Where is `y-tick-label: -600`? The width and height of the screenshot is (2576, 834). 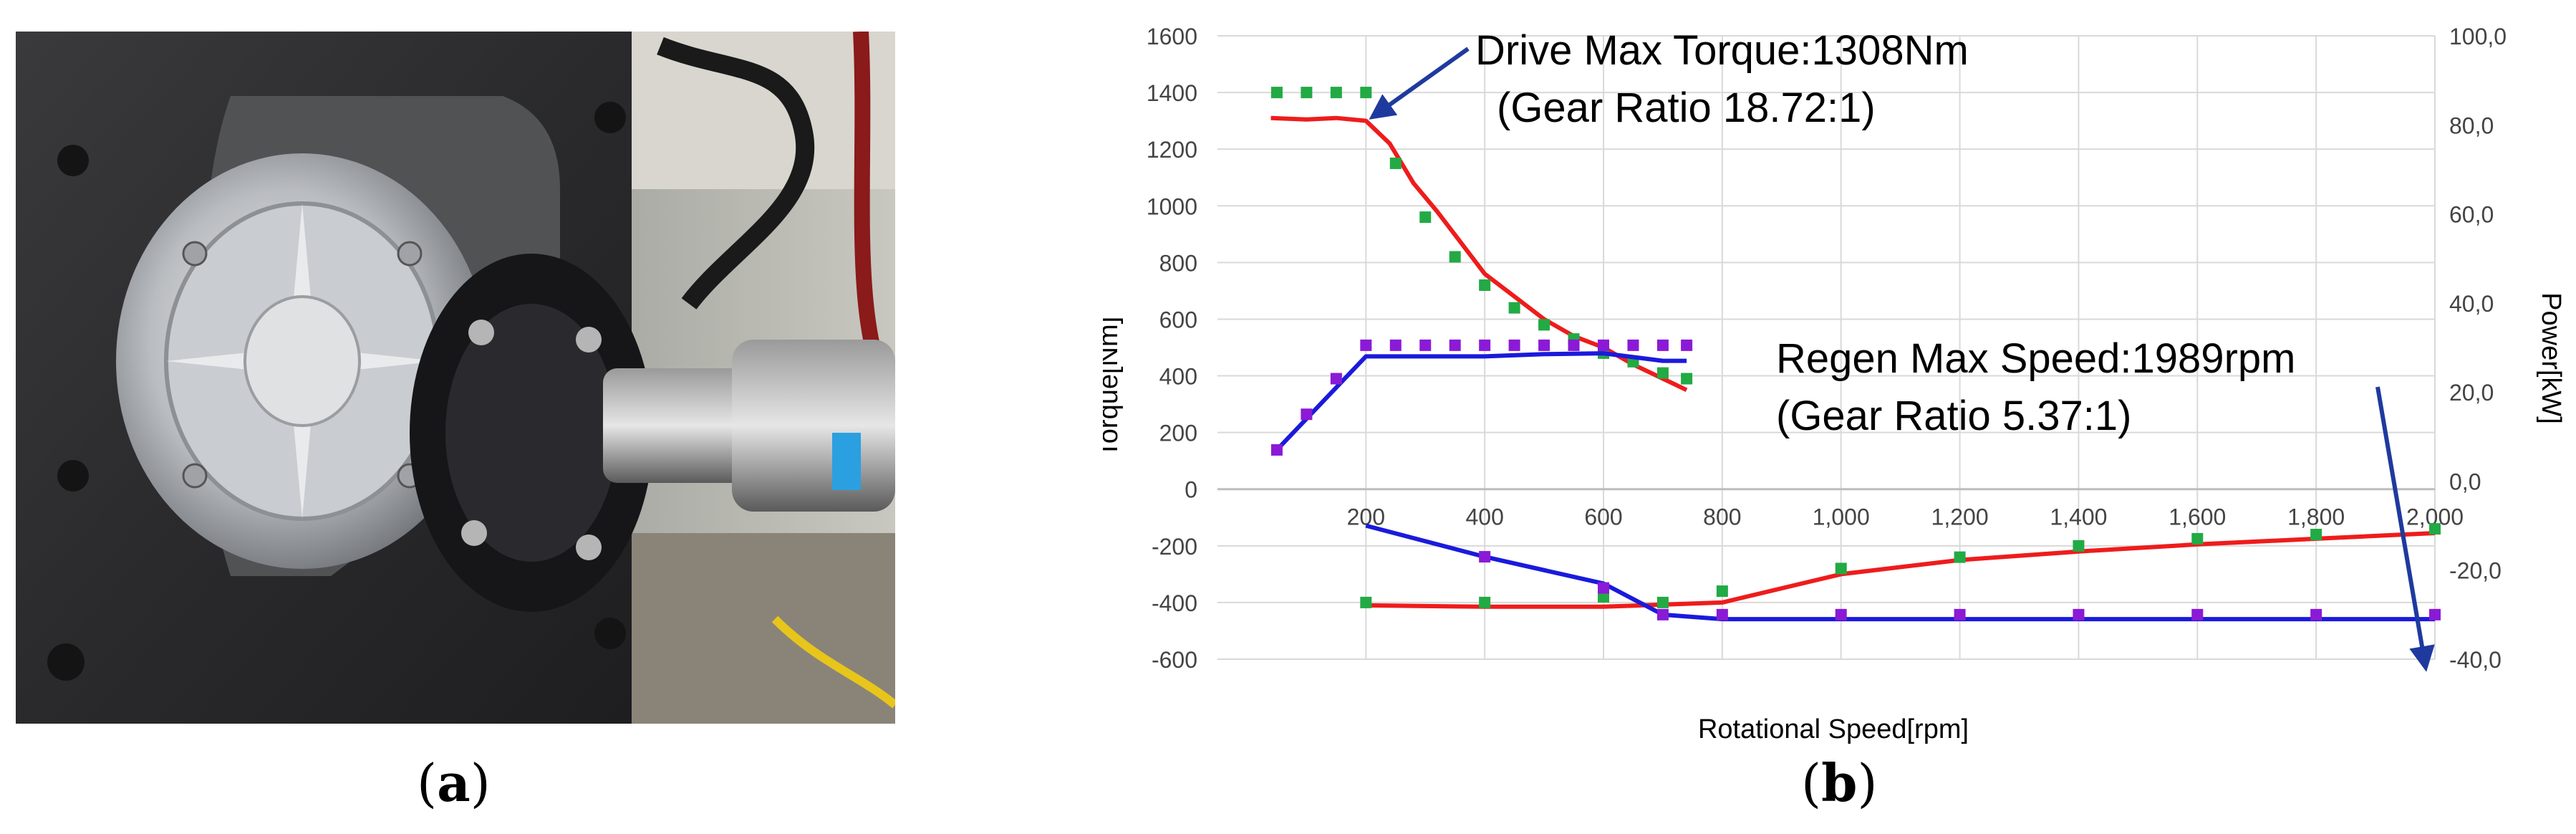
y-tick-label: -600 is located at coordinates (1174, 660).